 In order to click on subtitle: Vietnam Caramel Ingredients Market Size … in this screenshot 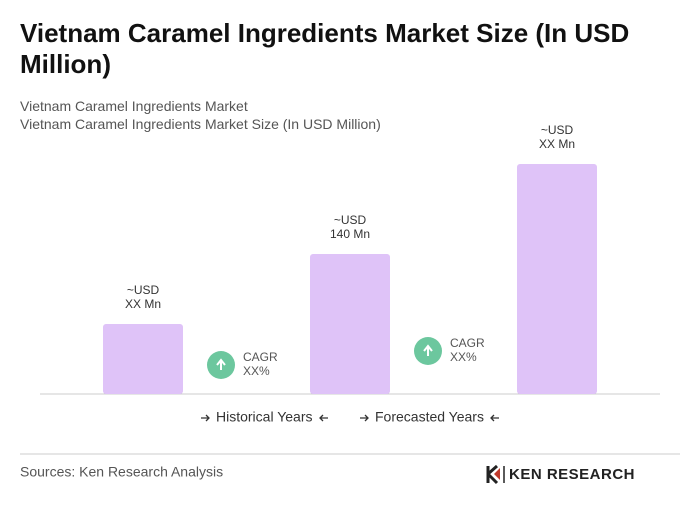, I will do `click(200, 124)`.